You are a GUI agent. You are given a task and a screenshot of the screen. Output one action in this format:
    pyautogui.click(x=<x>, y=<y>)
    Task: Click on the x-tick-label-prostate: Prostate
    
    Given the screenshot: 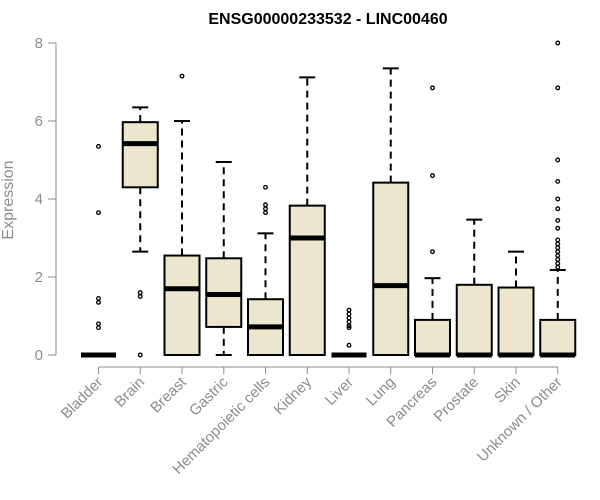 What is the action you would take?
    pyautogui.click(x=457, y=400)
    